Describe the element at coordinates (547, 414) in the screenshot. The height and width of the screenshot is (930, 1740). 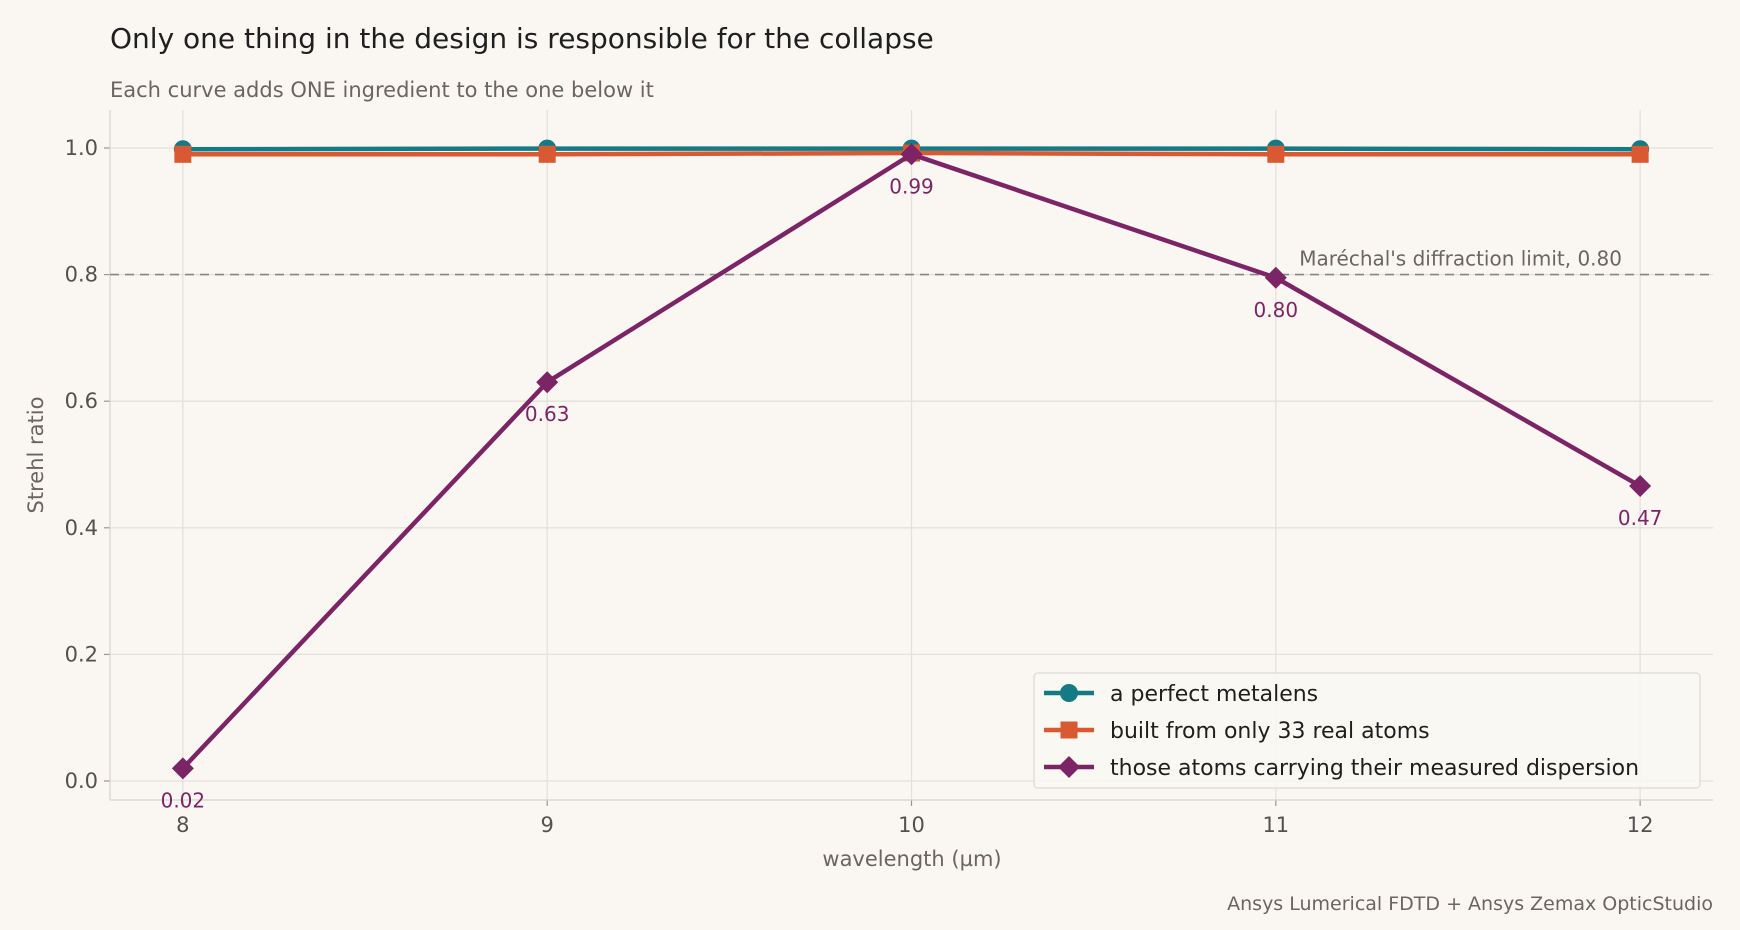
I see `data-label: 0.63` at that location.